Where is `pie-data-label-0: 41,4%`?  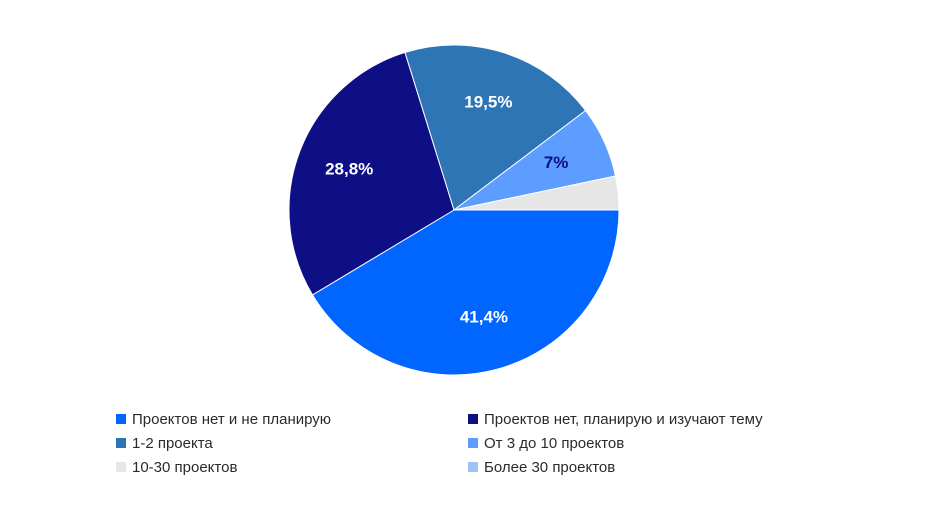
pie-data-label-0: 41,4% is located at coordinates (484, 317).